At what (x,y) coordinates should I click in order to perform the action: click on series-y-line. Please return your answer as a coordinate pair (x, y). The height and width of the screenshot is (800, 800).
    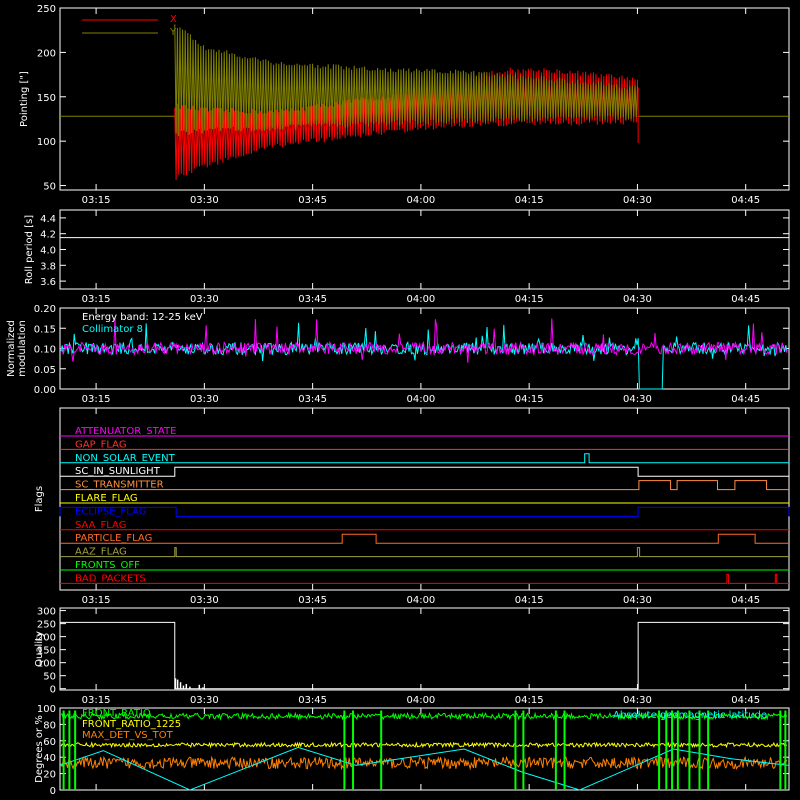
    Looking at the image, I should click on (406, 80).